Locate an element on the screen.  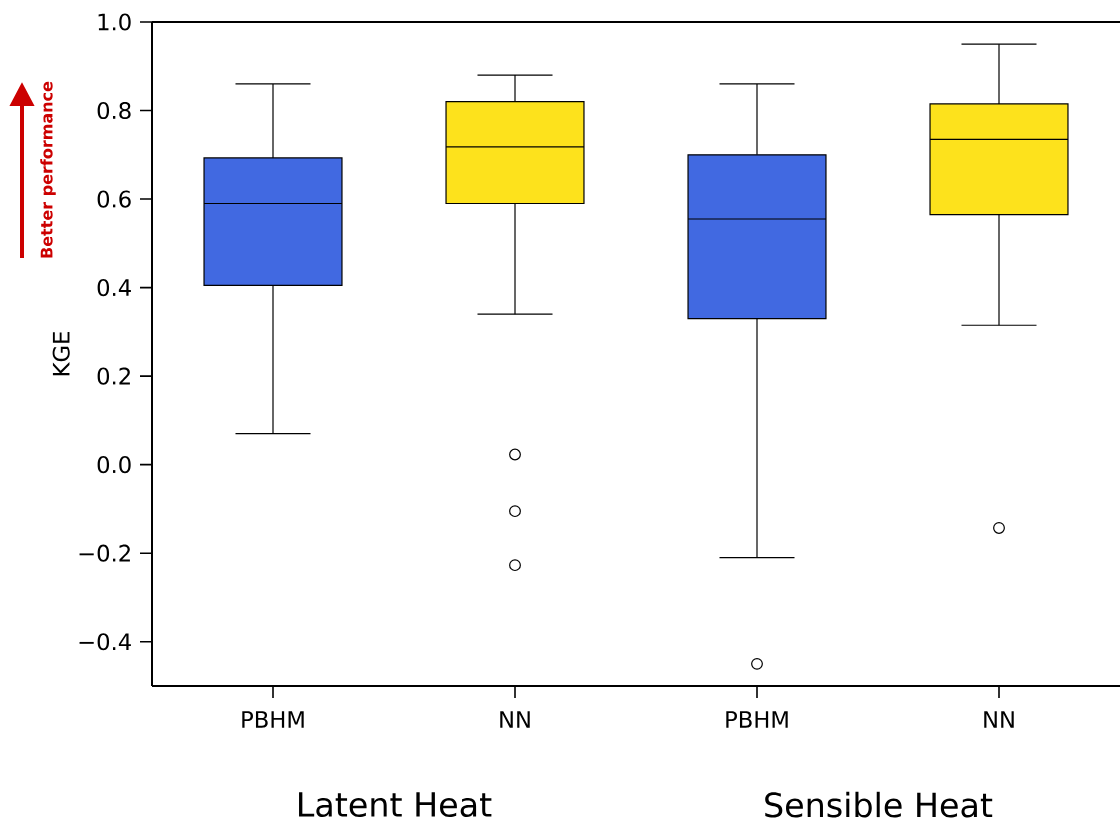
y-tick-label: 1.0 is located at coordinates (114, 22).